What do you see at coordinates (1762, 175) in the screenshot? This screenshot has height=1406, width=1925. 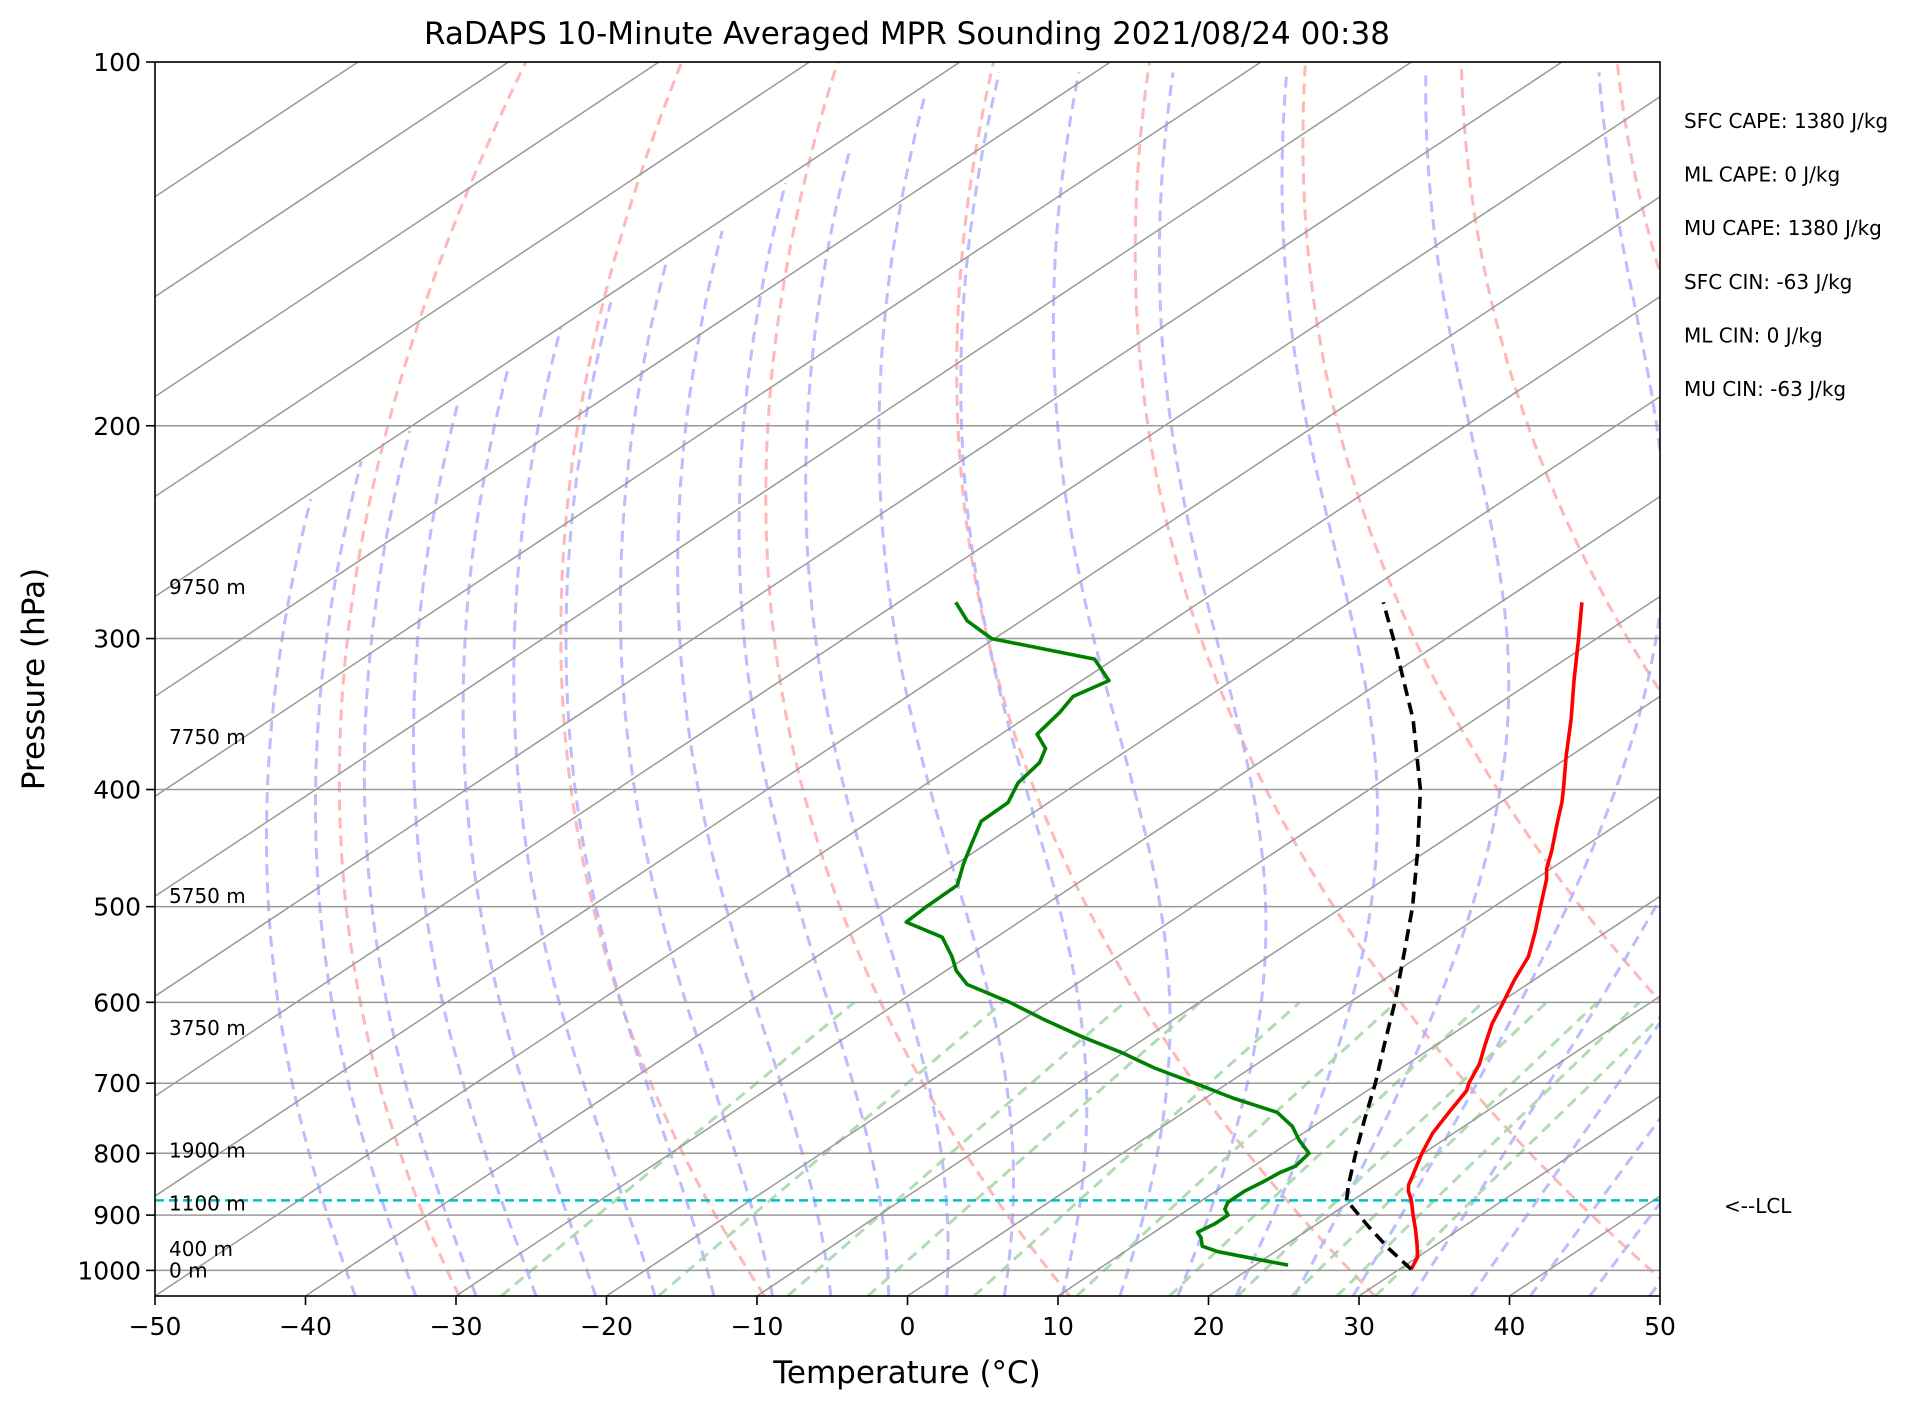 I see `stability-index: ML CAPE: 0 J/kg` at bounding box center [1762, 175].